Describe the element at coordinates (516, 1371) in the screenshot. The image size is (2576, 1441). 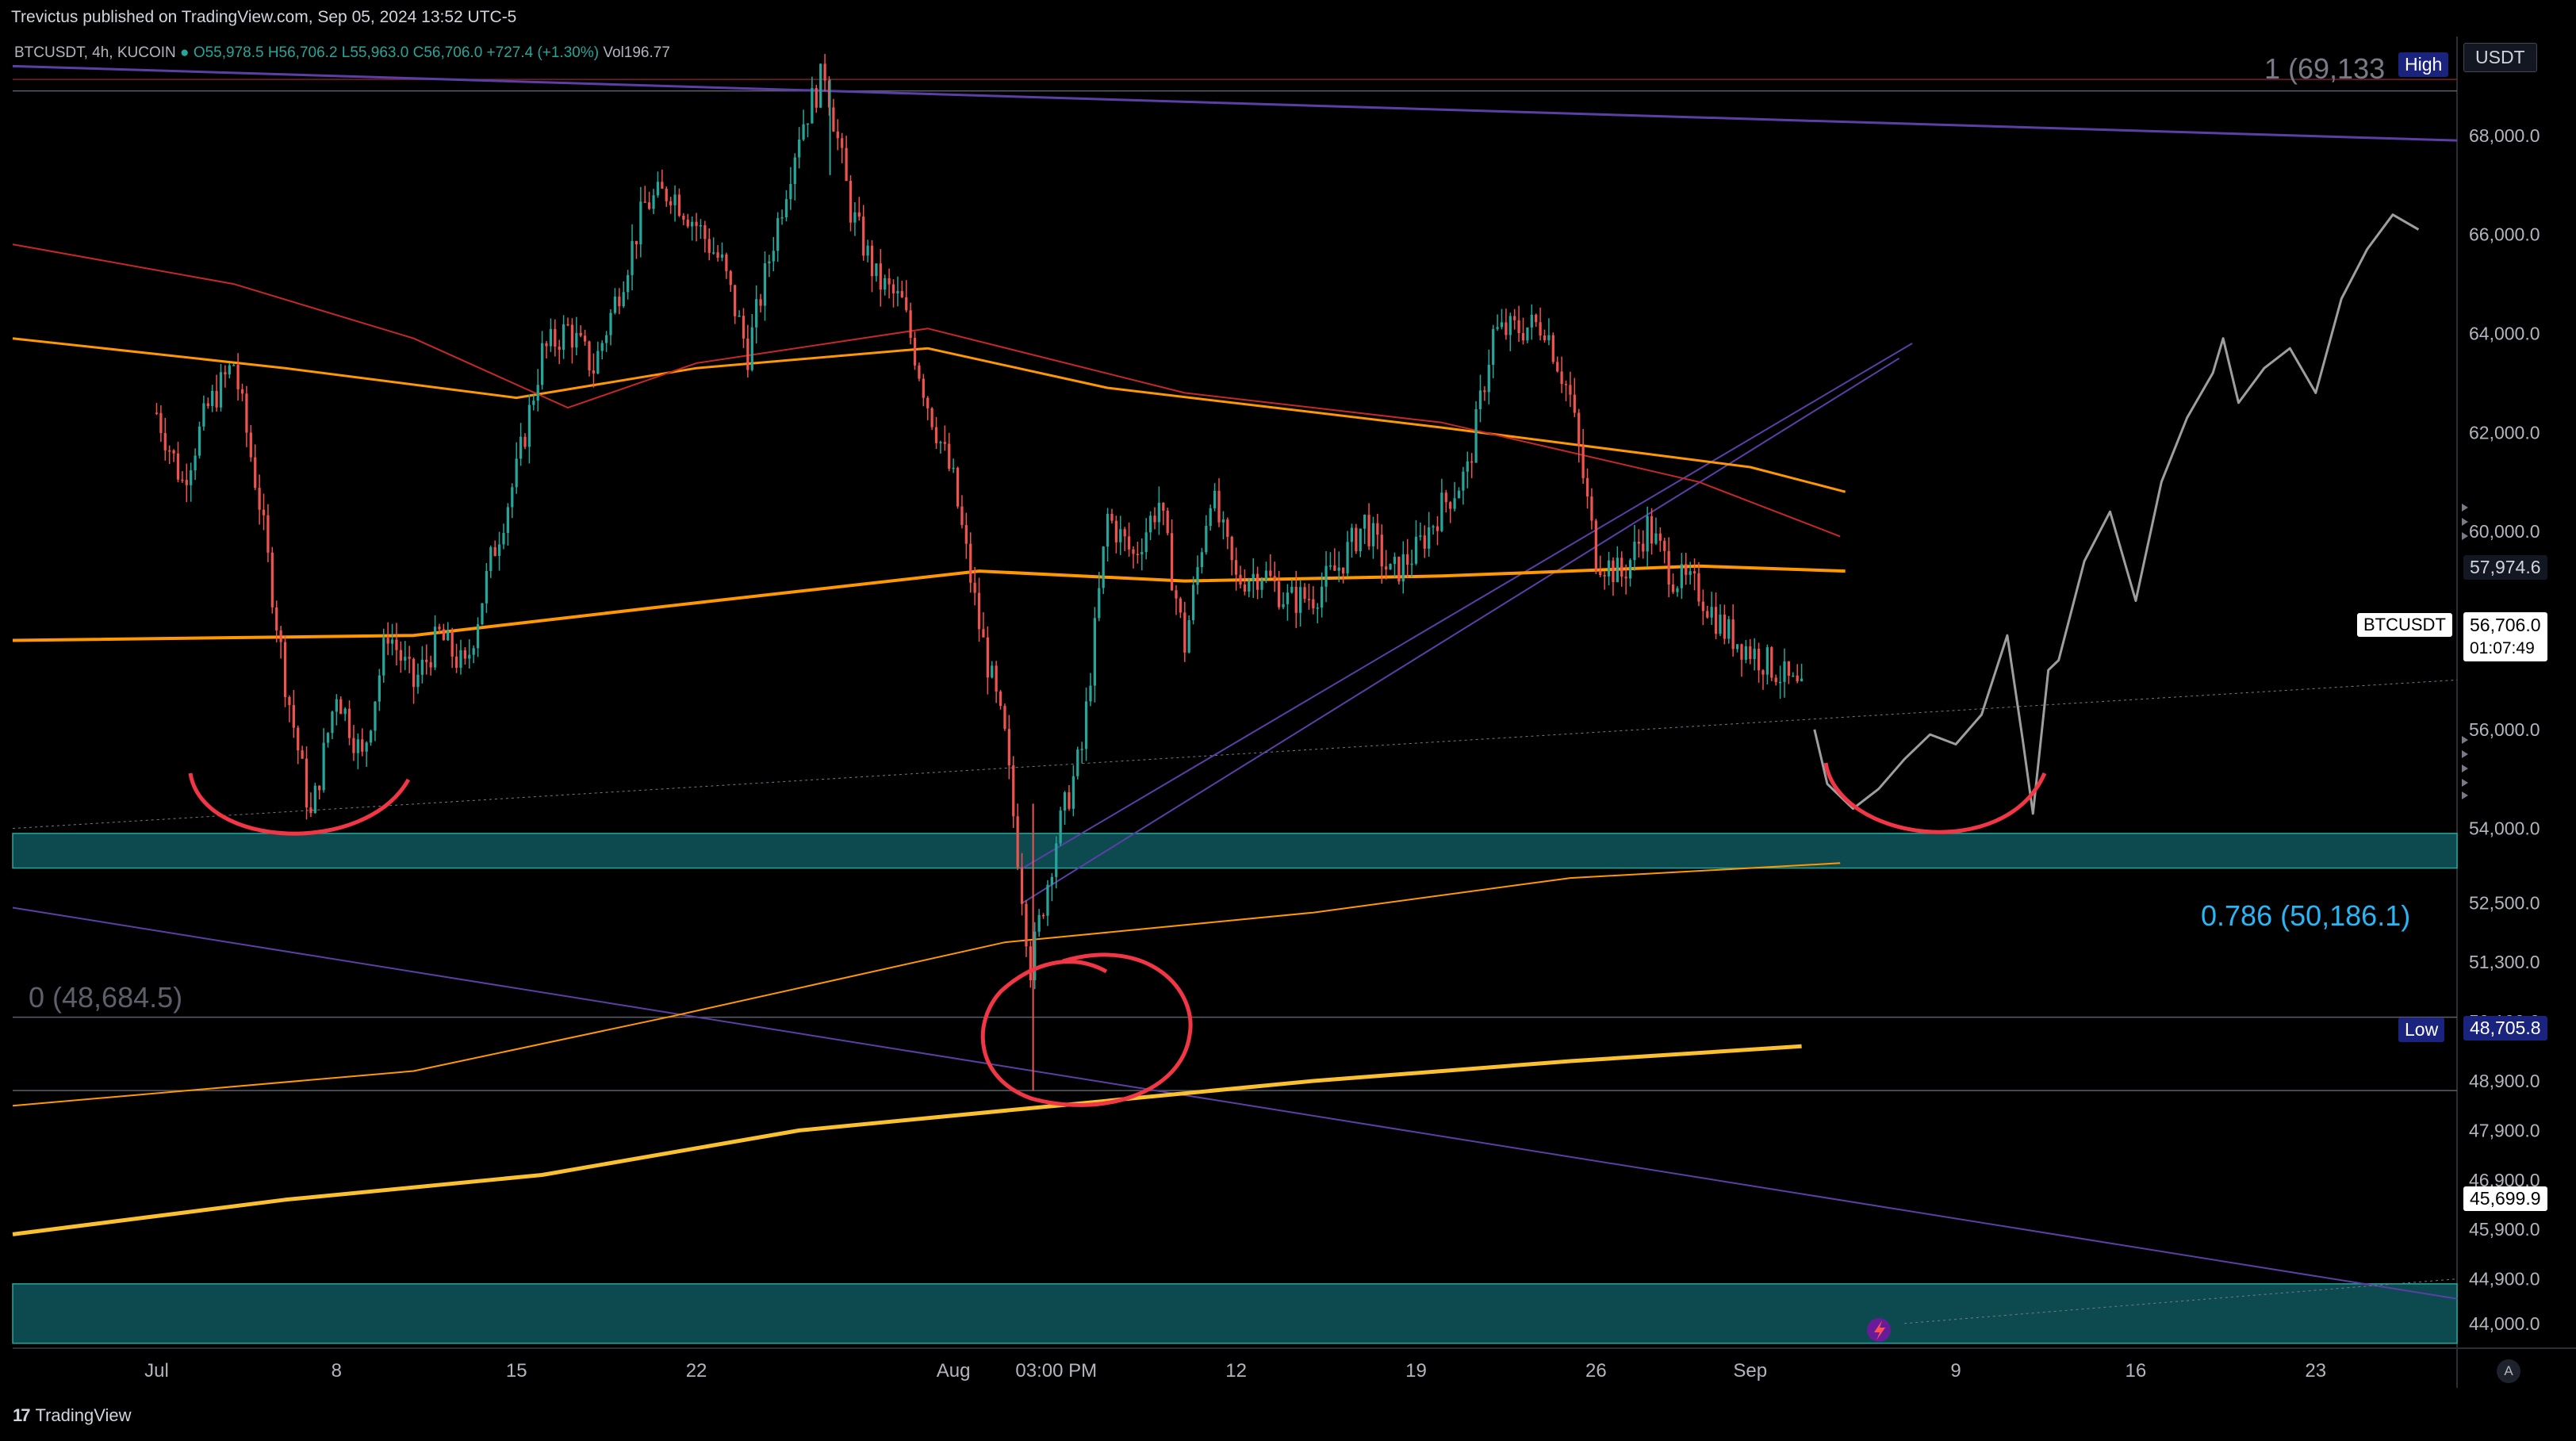
I see `x-tick-label: 15` at that location.